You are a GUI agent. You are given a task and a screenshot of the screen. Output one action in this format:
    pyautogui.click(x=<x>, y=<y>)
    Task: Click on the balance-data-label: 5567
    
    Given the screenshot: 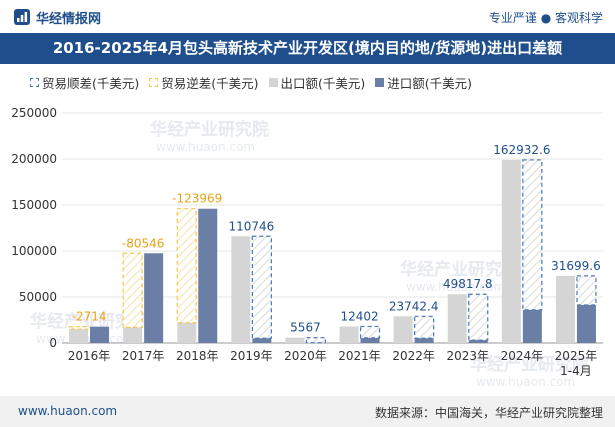 What is the action you would take?
    pyautogui.click(x=305, y=328)
    